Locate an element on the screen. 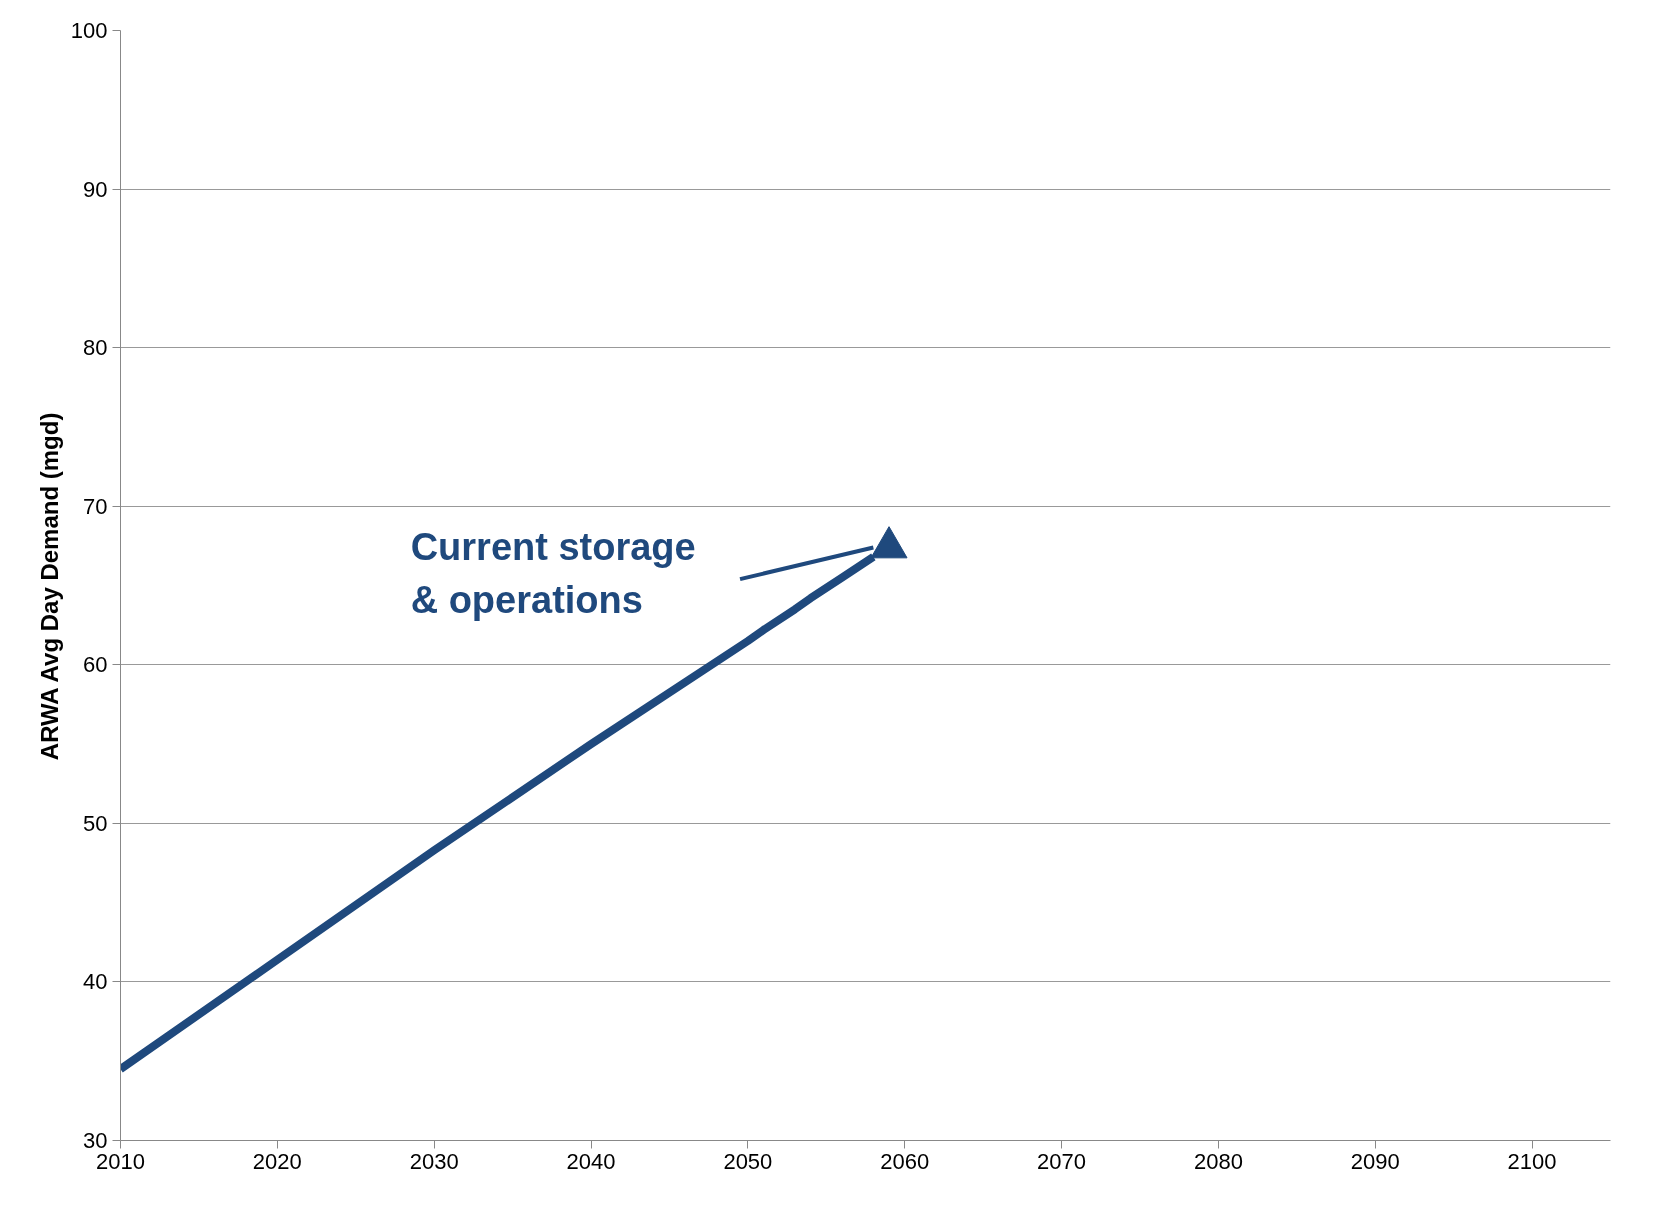 The image size is (1679, 1218). y-tick-label: 40 is located at coordinates (95, 982).